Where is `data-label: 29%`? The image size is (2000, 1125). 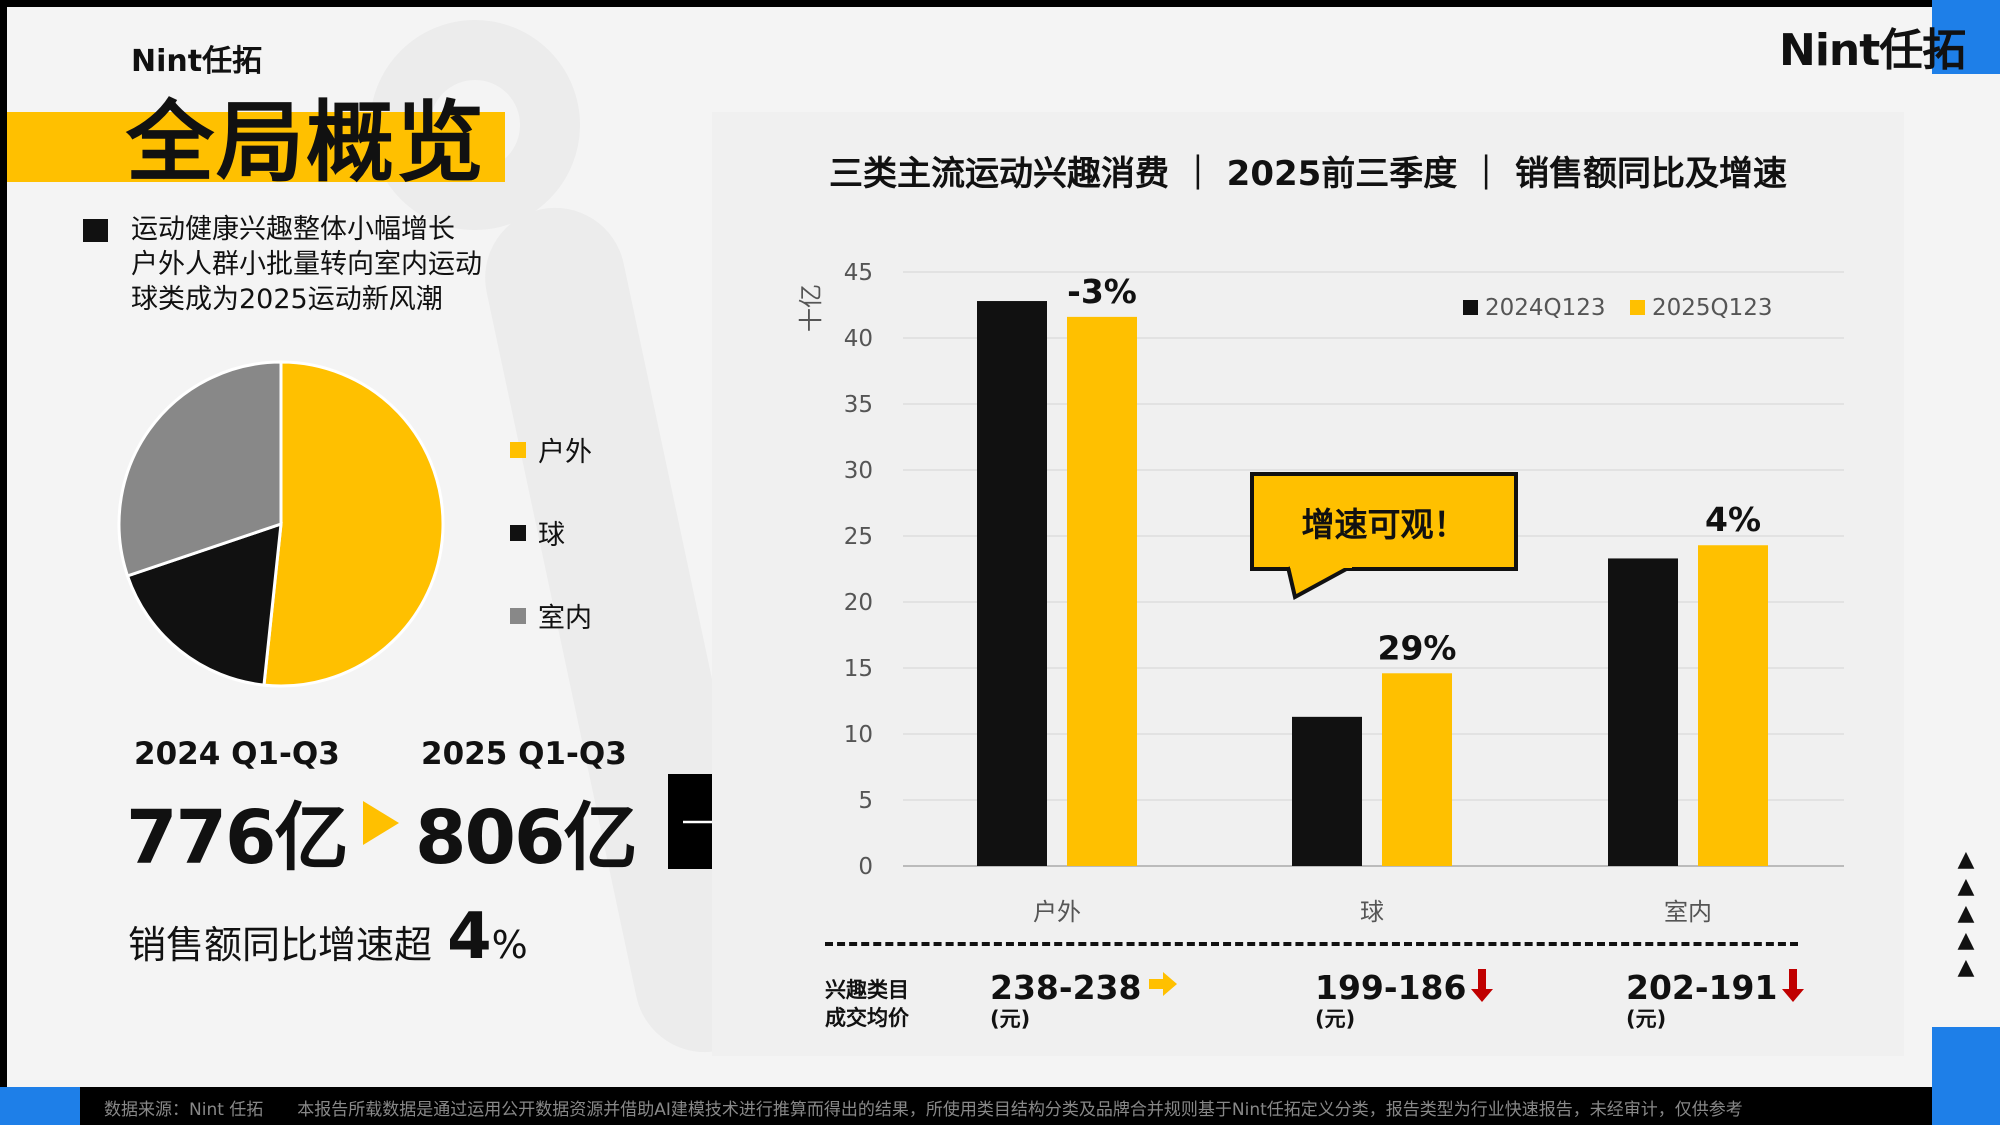
data-label: 29% is located at coordinates (1417, 647).